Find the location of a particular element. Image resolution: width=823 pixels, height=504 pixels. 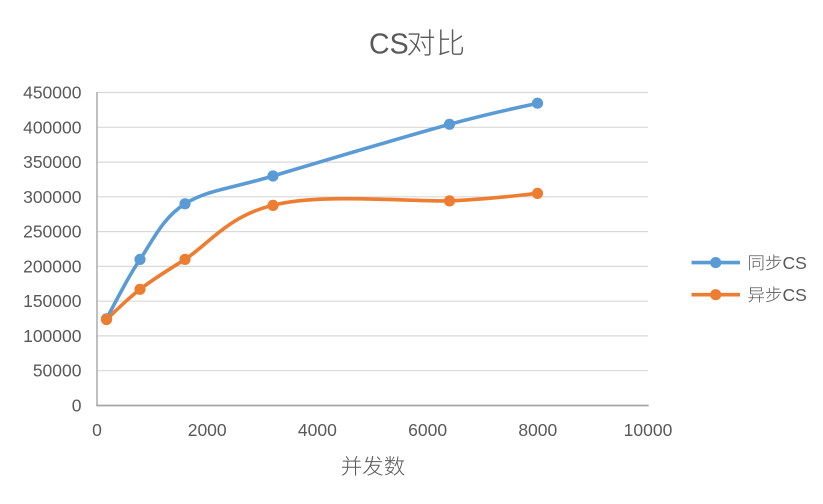

svg-text: 350000 is located at coordinates (52, 162).